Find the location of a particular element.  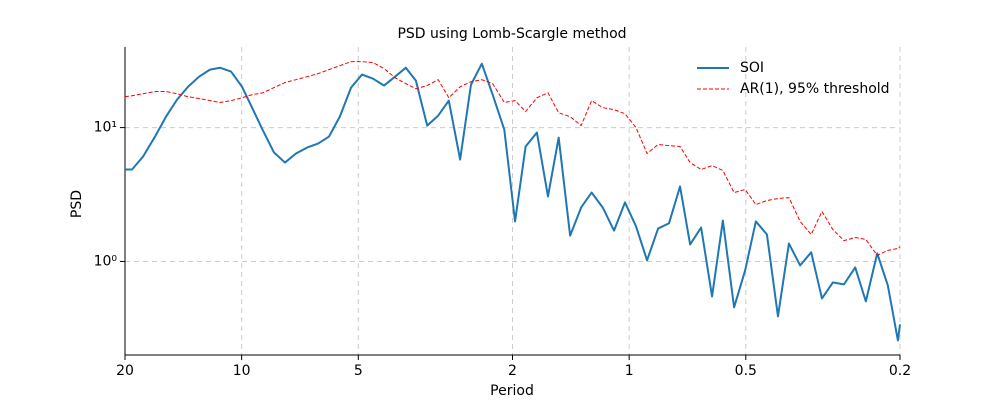

y-axis-label: PSD is located at coordinates (77, 204).